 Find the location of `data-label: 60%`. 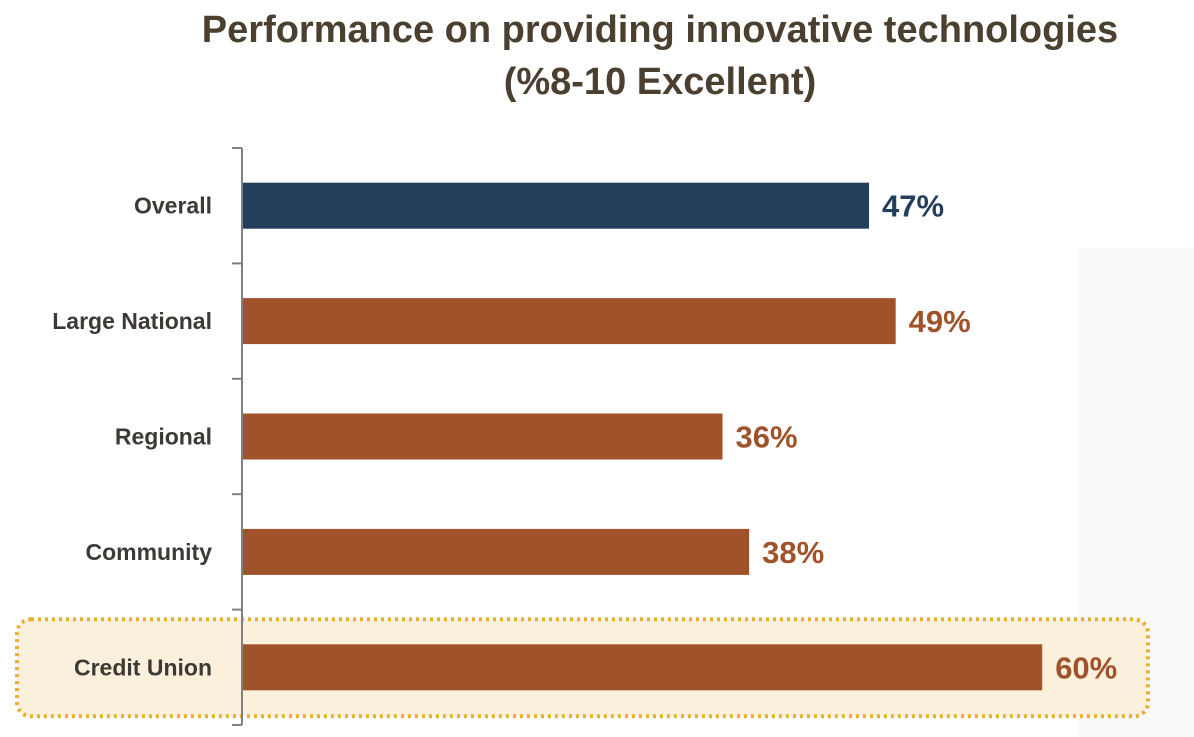

data-label: 60% is located at coordinates (1086, 667).